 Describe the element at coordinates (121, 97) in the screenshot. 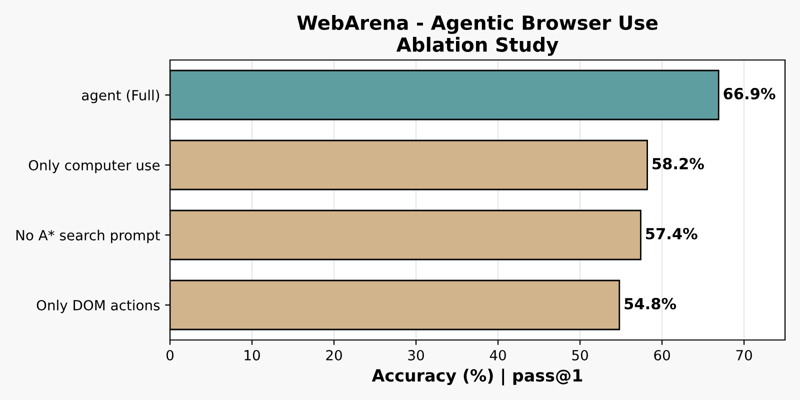

I see `y-tick-label: agent (Full)` at that location.